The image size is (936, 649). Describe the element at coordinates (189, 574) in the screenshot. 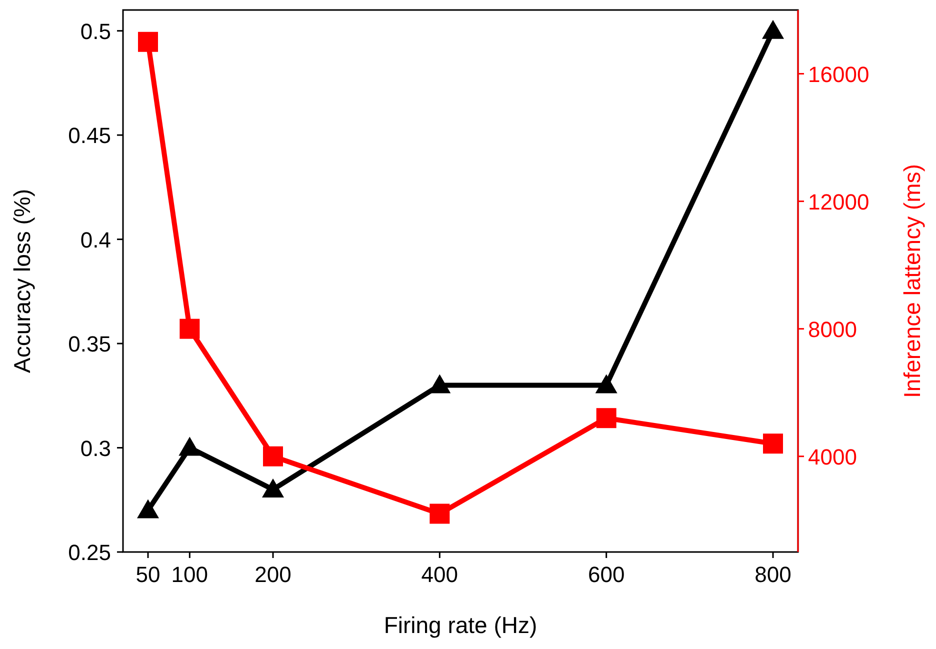

I see `x-tick-label: 100` at that location.